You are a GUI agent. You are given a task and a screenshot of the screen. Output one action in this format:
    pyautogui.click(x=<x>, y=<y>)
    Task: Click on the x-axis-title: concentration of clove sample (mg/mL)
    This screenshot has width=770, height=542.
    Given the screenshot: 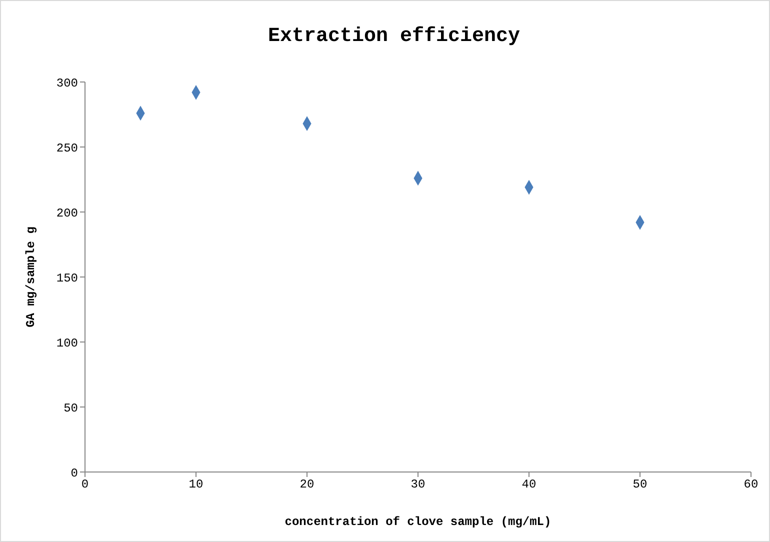 What is the action you would take?
    pyautogui.click(x=418, y=522)
    